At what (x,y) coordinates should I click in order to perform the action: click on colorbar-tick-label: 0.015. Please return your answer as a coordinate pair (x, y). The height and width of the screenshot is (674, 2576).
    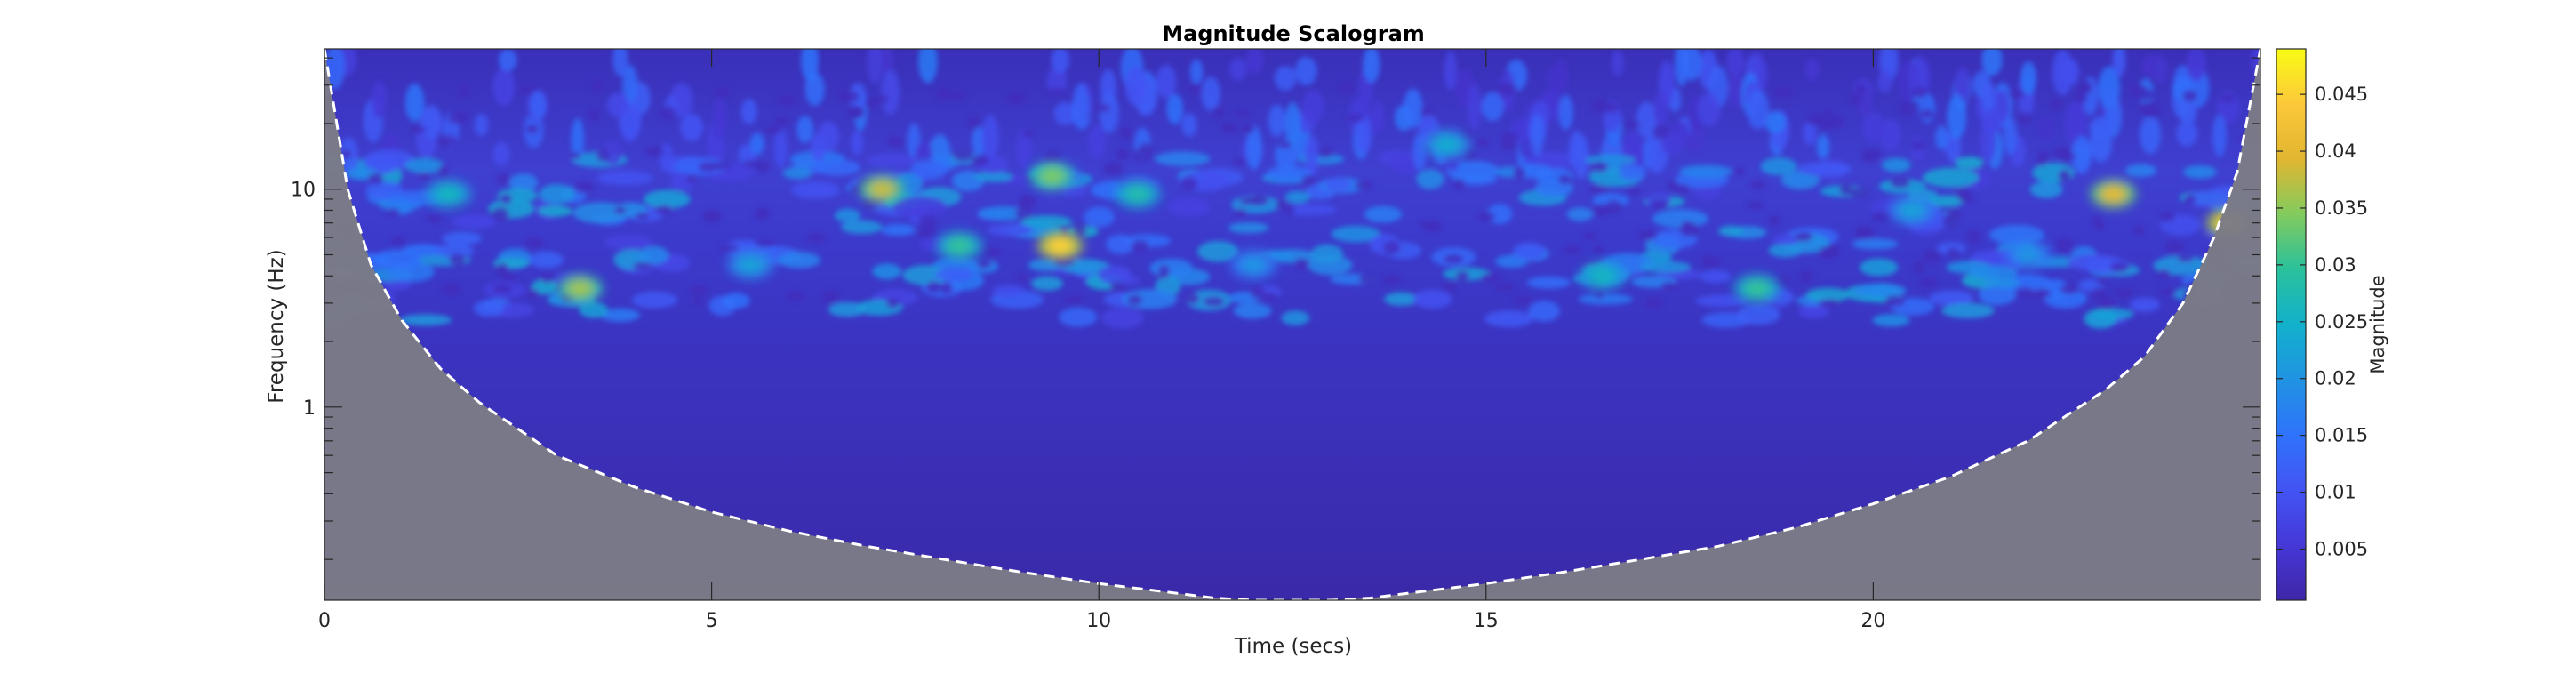
    Looking at the image, I should click on (2341, 436).